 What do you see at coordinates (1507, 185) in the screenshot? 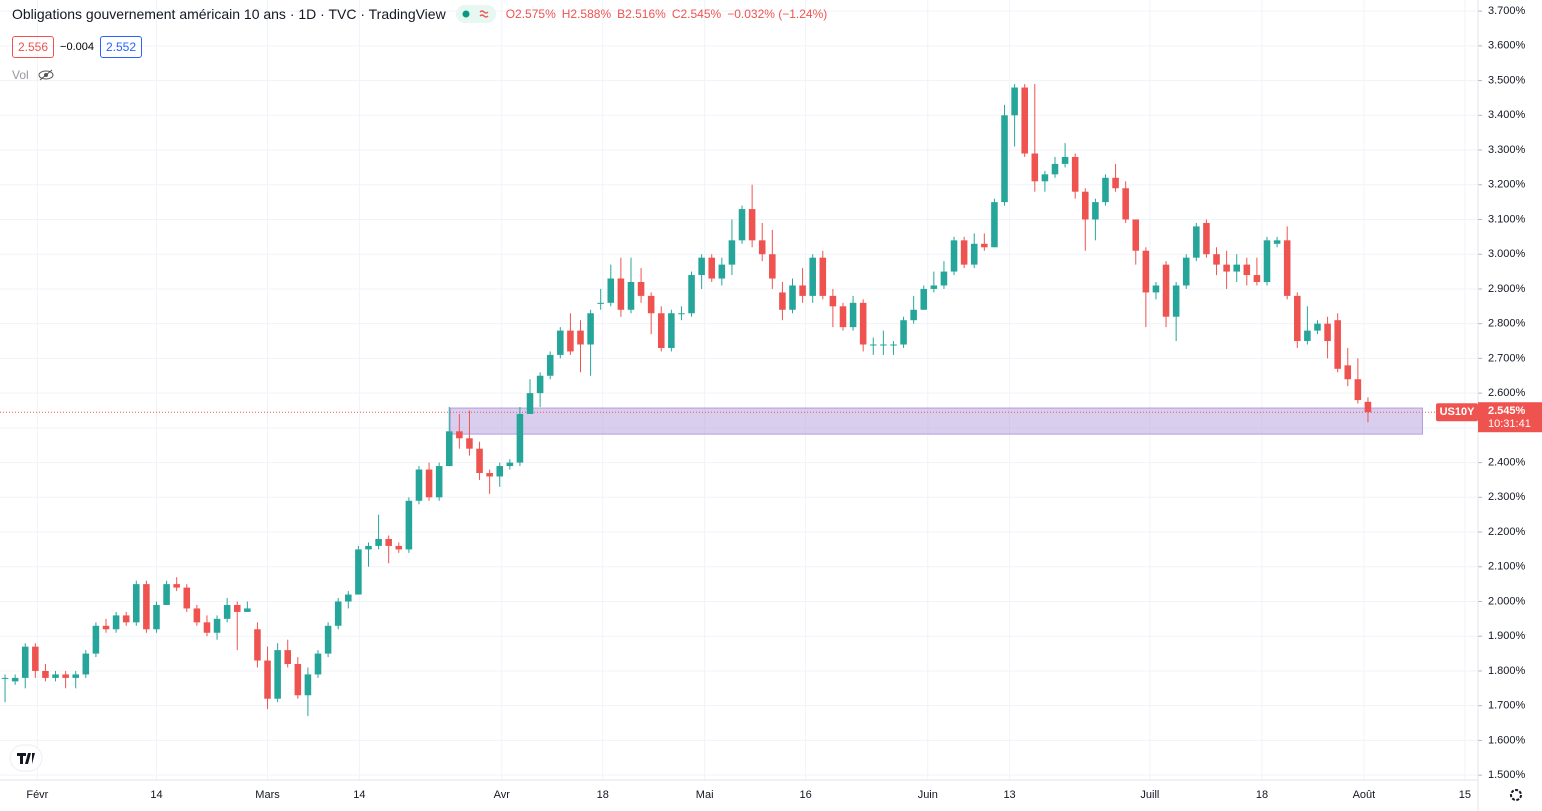
I see `y-tick-label: 3.200%` at bounding box center [1507, 185].